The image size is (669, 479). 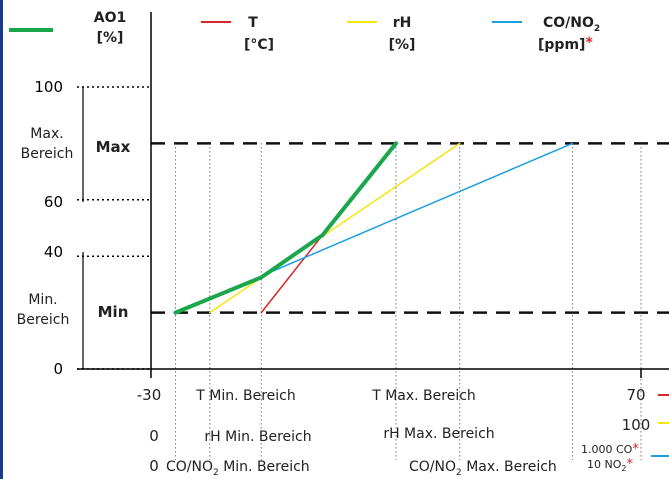 What do you see at coordinates (189, 467) in the screenshot?
I see `x-label-co-min-range-pre: CO/NO` at bounding box center [189, 467].